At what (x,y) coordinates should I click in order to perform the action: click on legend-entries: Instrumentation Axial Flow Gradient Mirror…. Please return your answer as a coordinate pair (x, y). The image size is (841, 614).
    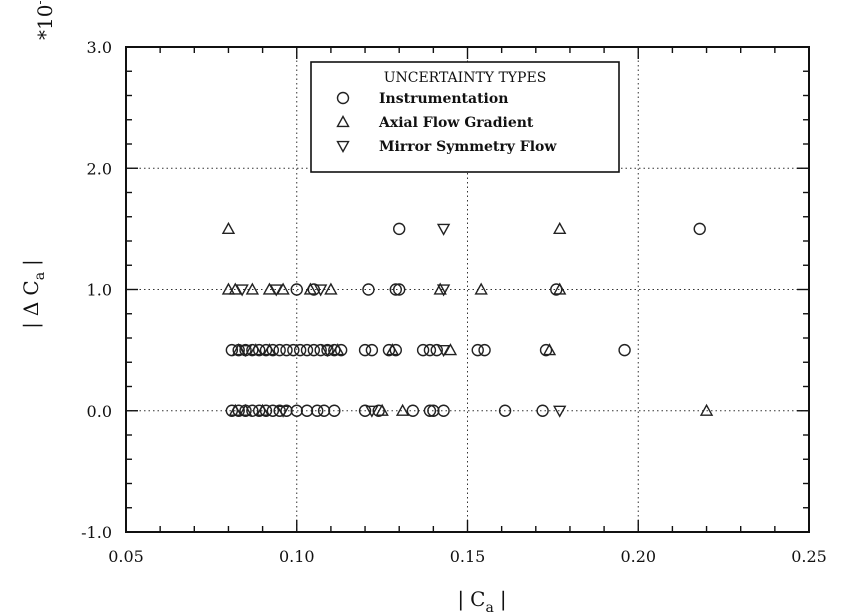
    Looking at the image, I should click on (446, 123).